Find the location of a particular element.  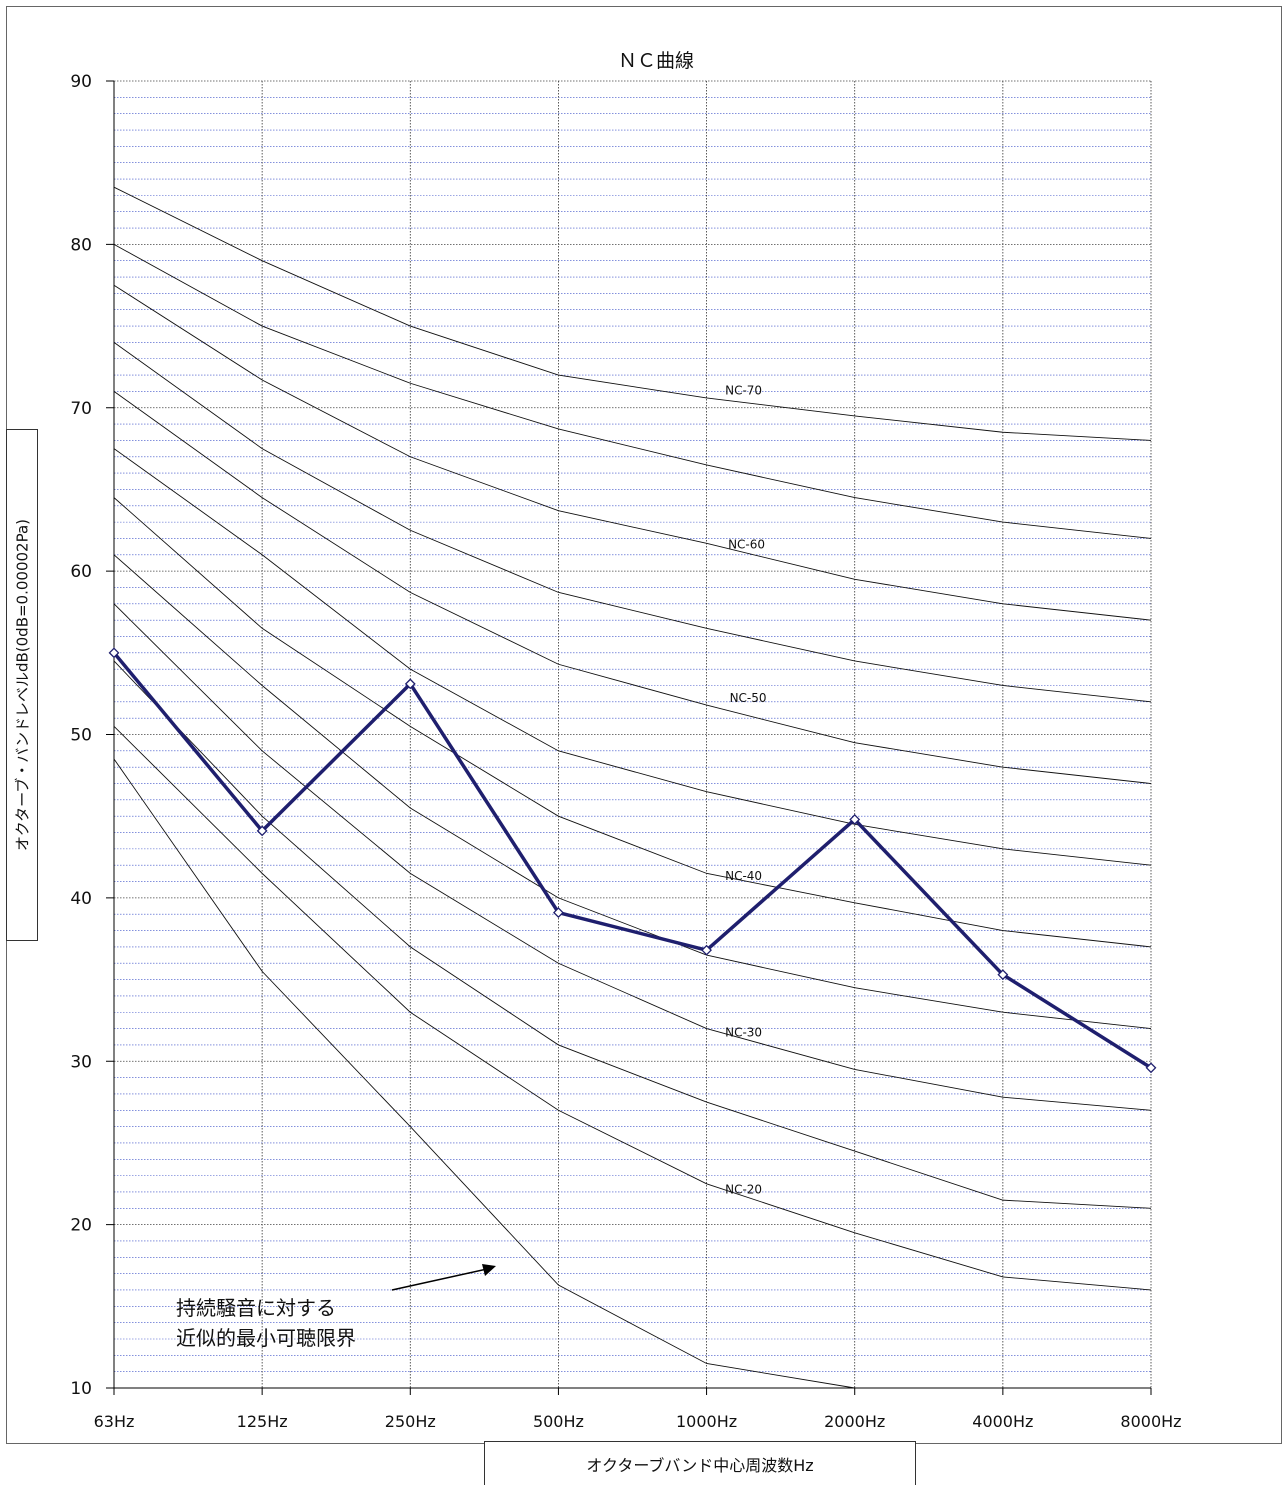

x-axis-label-box: オクターブバンド中心周波数Hz is located at coordinates (700, 1463).